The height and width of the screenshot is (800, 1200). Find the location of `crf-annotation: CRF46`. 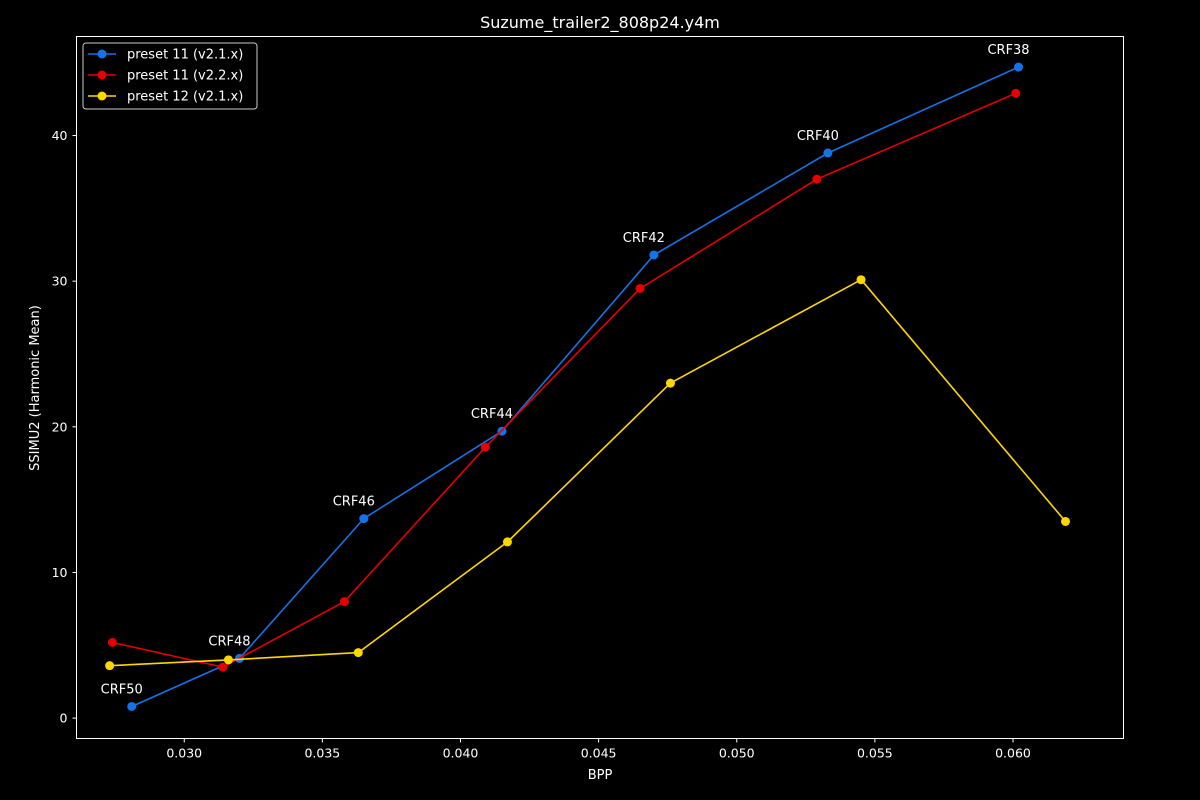

crf-annotation: CRF46 is located at coordinates (354, 502).